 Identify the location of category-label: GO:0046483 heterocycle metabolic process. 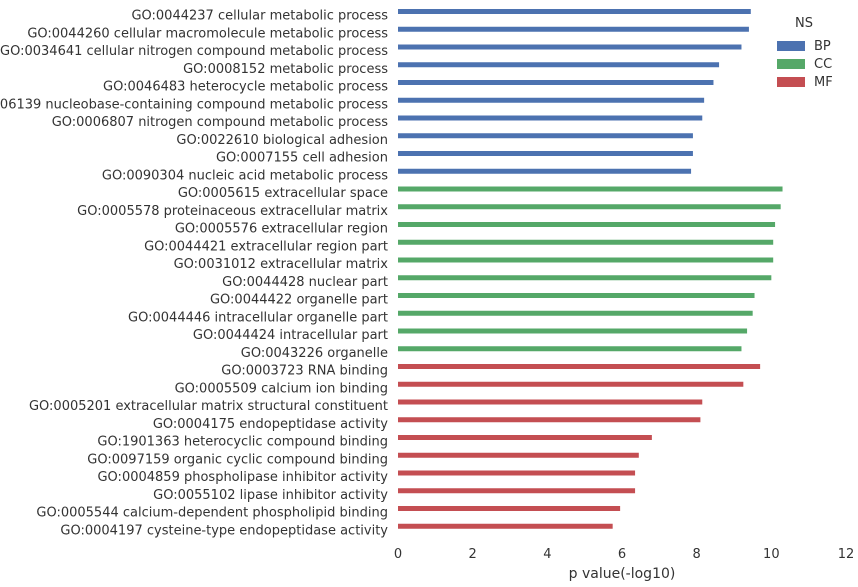
(245, 87).